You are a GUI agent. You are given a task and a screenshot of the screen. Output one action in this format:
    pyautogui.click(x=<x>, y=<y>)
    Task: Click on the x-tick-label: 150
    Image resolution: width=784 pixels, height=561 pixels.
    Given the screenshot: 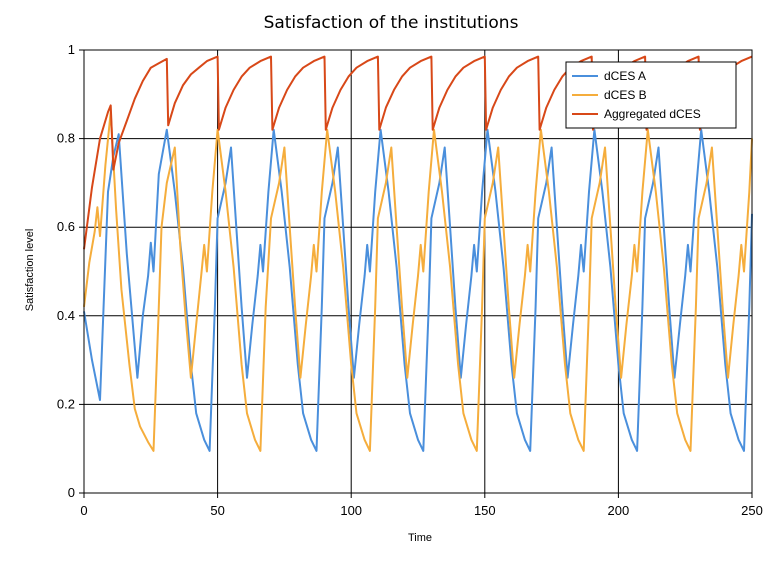 What is the action you would take?
    pyautogui.click(x=485, y=510)
    